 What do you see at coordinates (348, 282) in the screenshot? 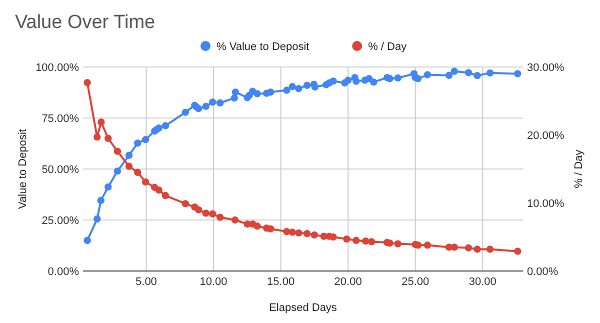
I see `x-tick-label: 20.00` at bounding box center [348, 282].